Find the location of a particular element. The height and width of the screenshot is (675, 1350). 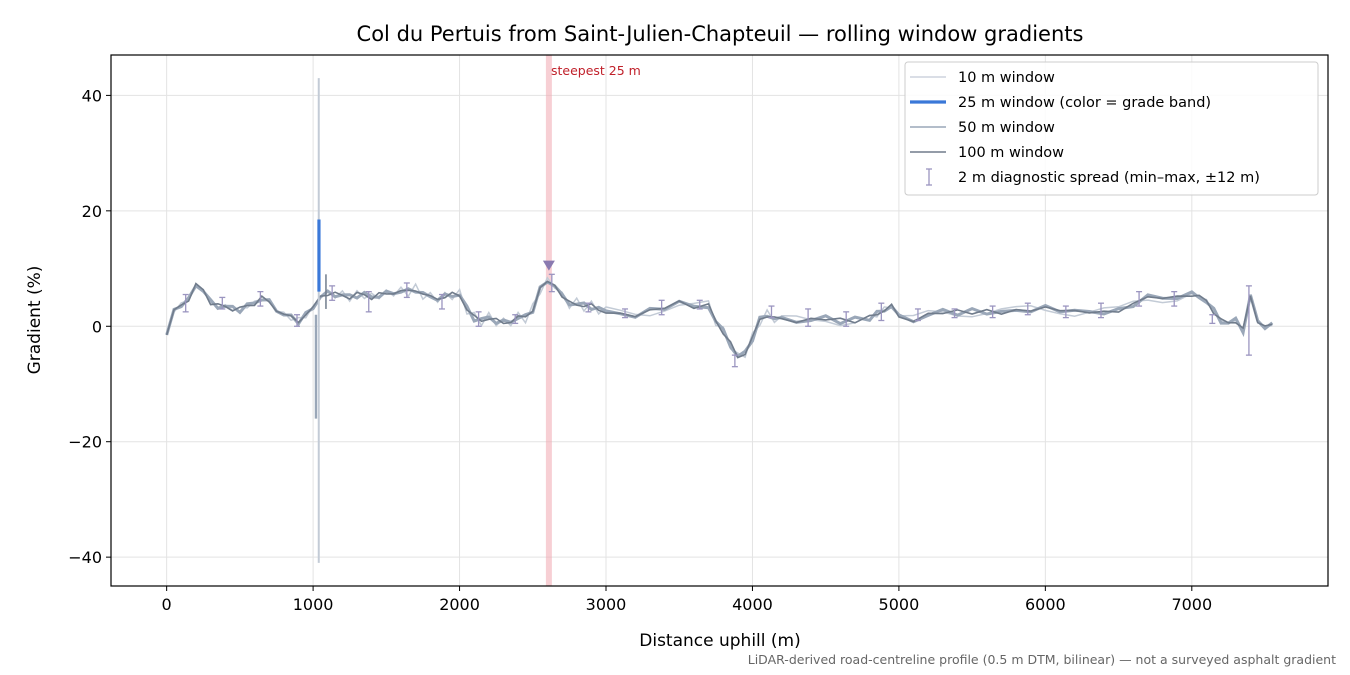

y-tick-label: 40 is located at coordinates (92, 95).